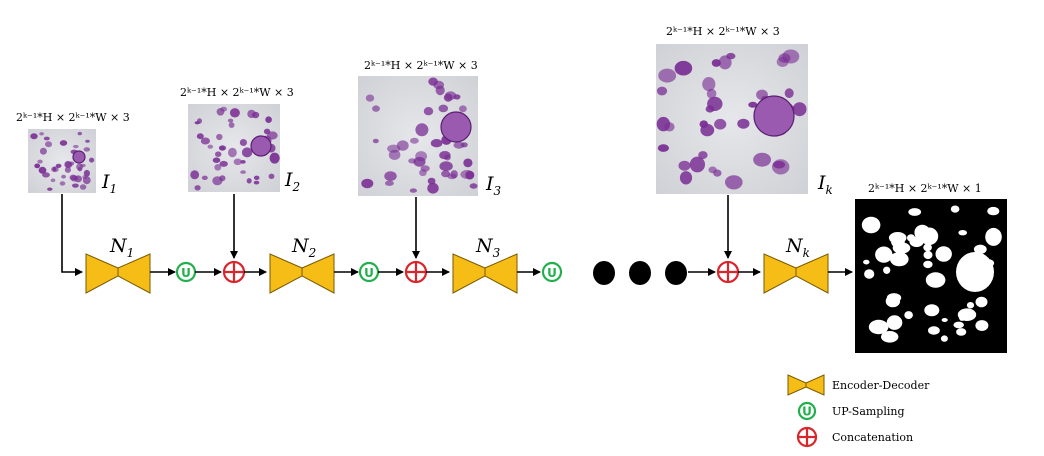 The width and height of the screenshot is (1044, 456). Describe the element at coordinates (797, 385) in the screenshot. I see `legend-bowtie-left` at that location.